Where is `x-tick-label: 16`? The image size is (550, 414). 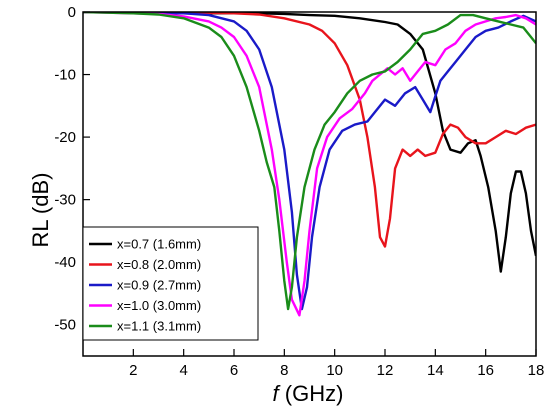
x-tick-label: 16 is located at coordinates (485, 370).